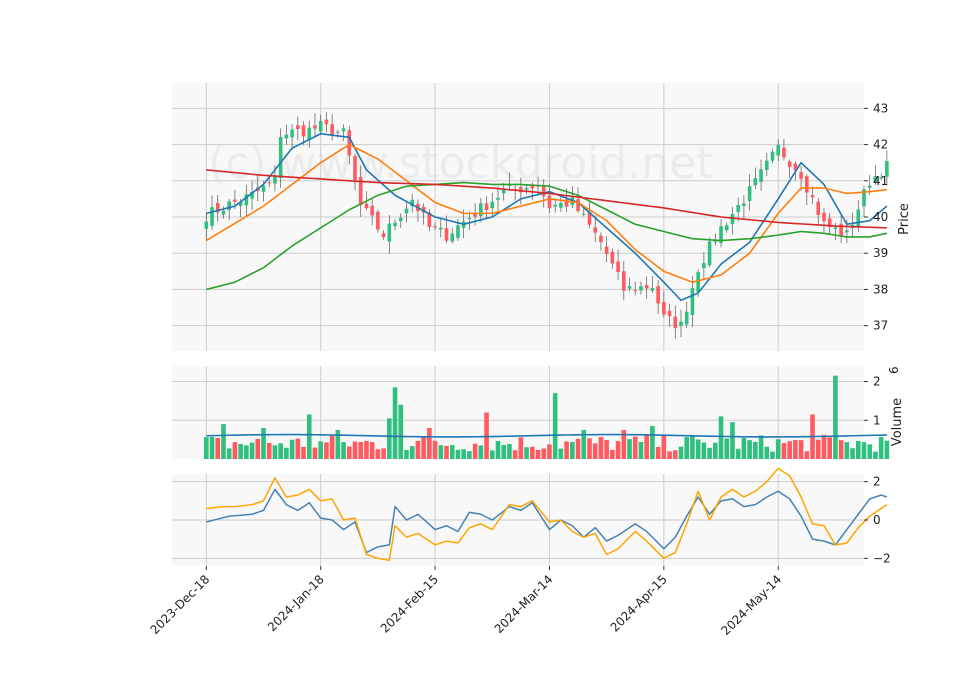 This screenshot has width=960, height=690. Describe the element at coordinates (880, 145) in the screenshot. I see `price-y-tick-label: 42` at that location.